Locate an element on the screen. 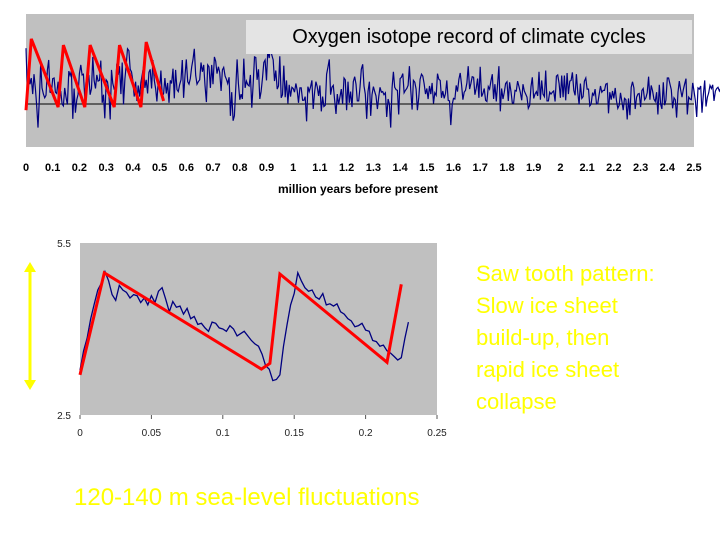 This screenshot has height=540, width=720. sea-level-caption: 120-140 m sea-level fluctuations is located at coordinates (247, 497).